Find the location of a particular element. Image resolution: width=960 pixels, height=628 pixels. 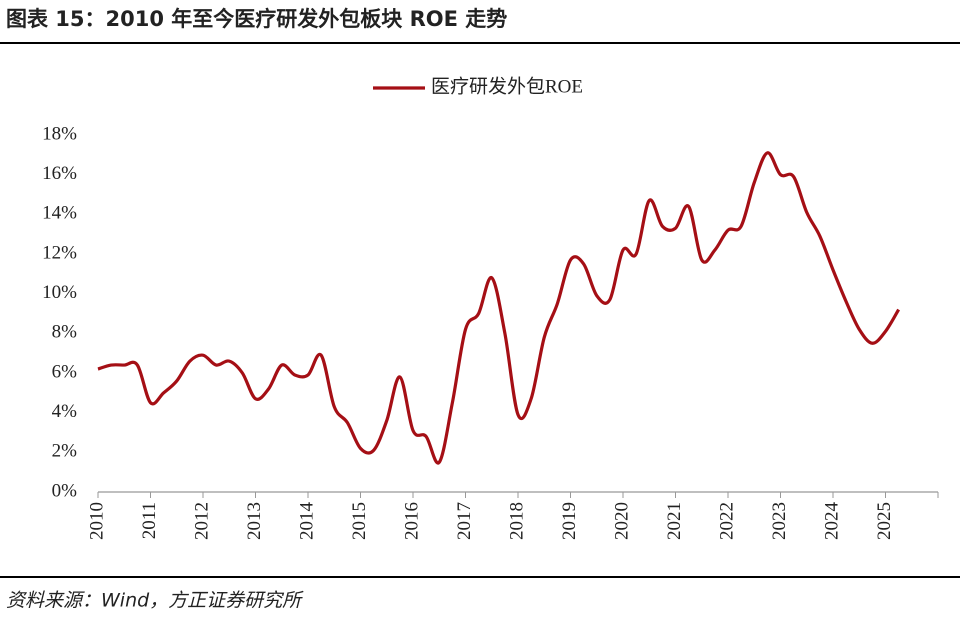

legend-label: 医疗研发外包ROE is located at coordinates (507, 86).